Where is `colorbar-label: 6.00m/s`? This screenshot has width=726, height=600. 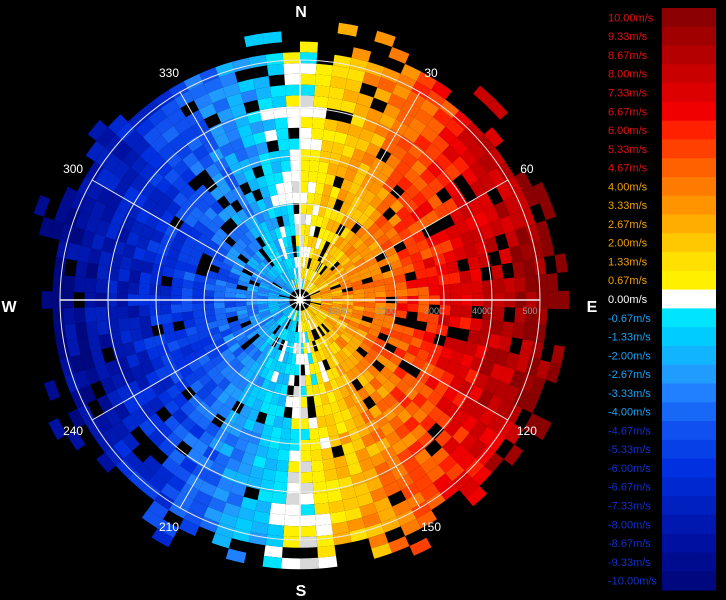
colorbar-label: 6.00m/s is located at coordinates (628, 131).